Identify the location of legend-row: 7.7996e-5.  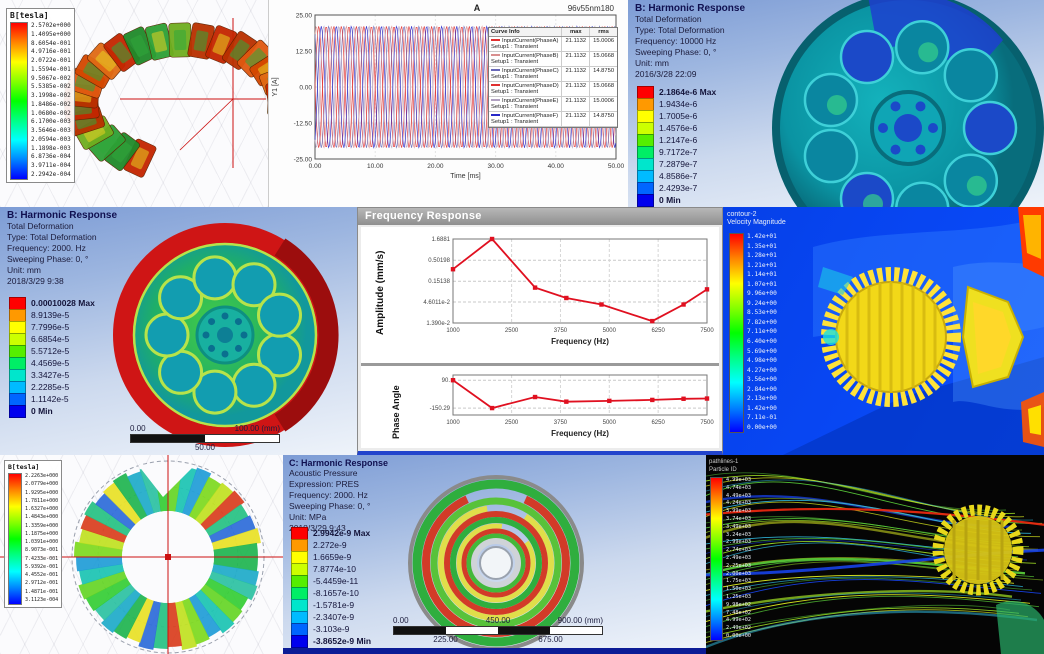
(52, 327).